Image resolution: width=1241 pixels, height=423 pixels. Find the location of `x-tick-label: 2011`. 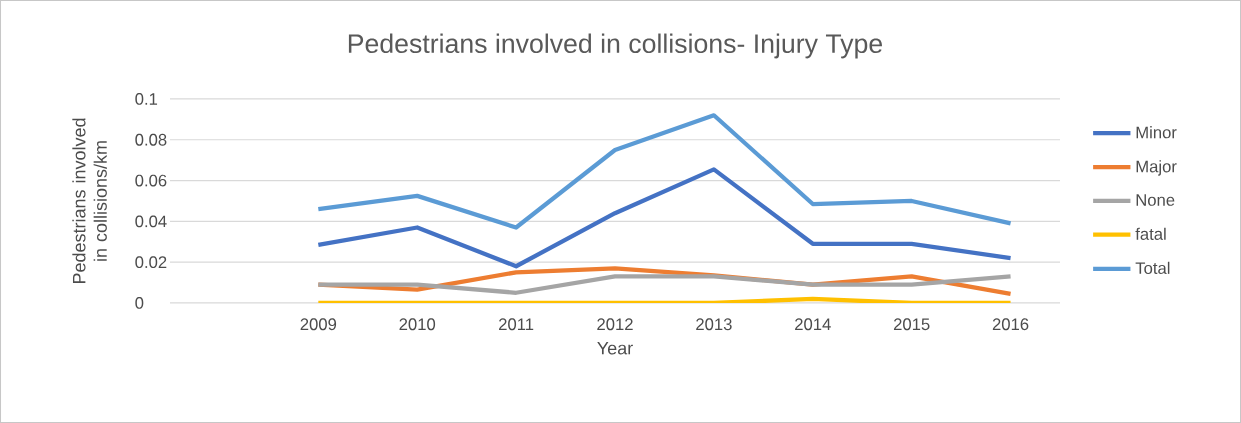

x-tick-label: 2011 is located at coordinates (516, 324).